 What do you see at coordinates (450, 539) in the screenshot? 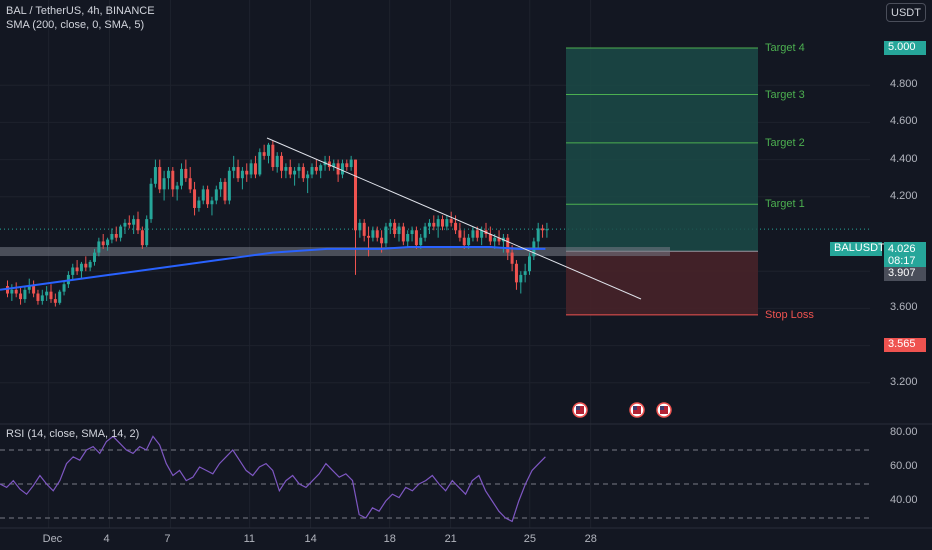
I see `time-tick-label: 21` at bounding box center [450, 539].